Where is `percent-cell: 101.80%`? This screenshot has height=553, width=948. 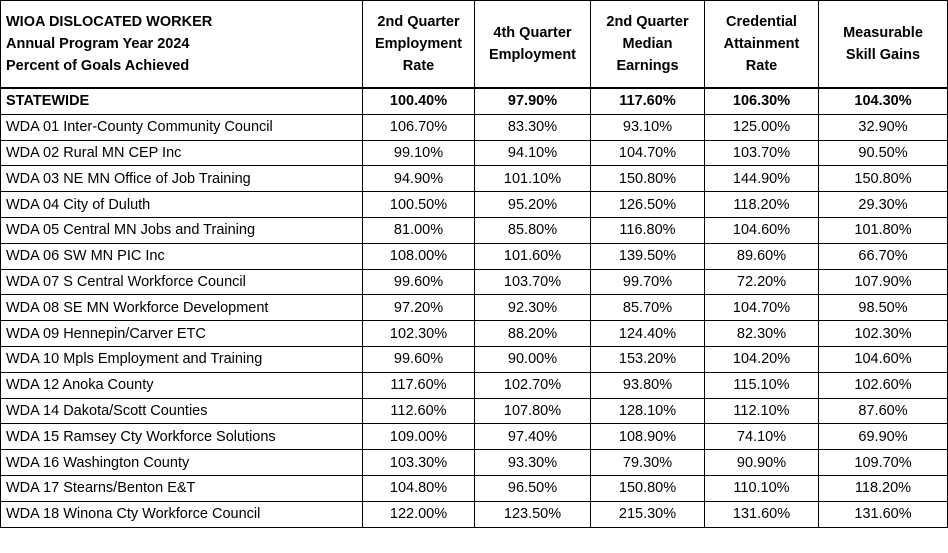
percent-cell: 101.80% is located at coordinates (883, 230).